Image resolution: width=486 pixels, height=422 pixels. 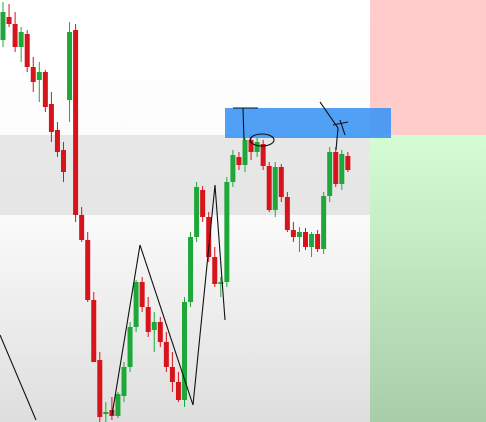 What do you see at coordinates (334, 126) in the screenshot?
I see `scribble` at bounding box center [334, 126].